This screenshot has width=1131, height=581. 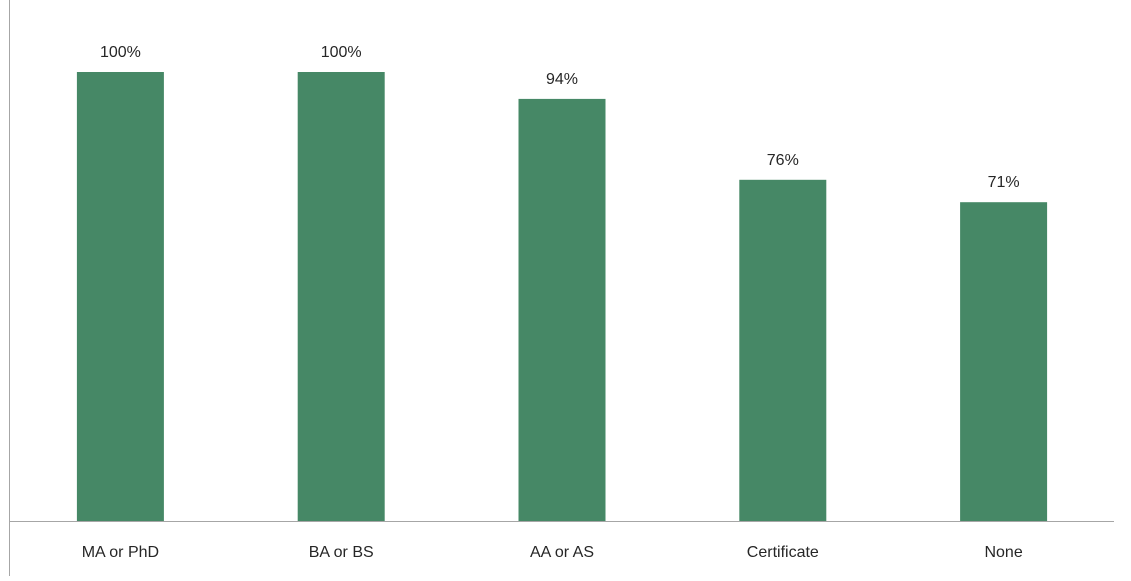 I want to click on x-tick-label-3: AA or AS, so click(x=562, y=552).